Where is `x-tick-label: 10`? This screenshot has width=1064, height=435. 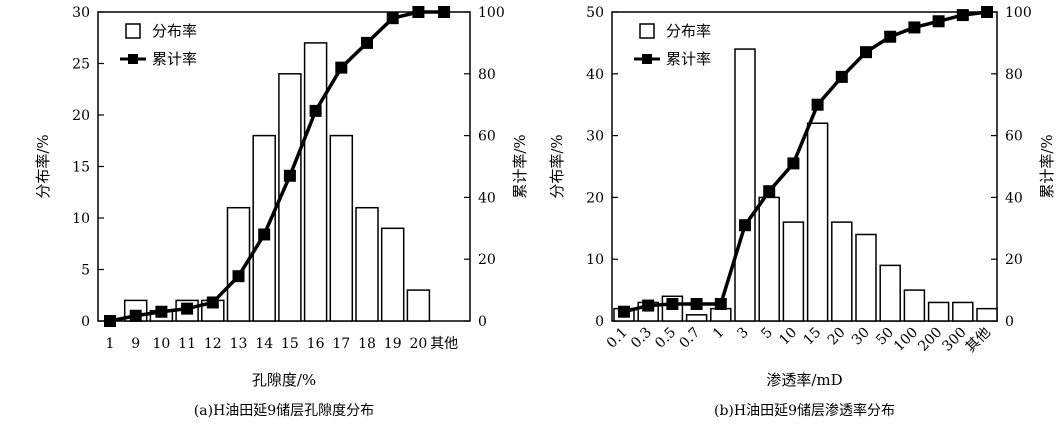
x-tick-label: 10 is located at coordinates (788, 337).